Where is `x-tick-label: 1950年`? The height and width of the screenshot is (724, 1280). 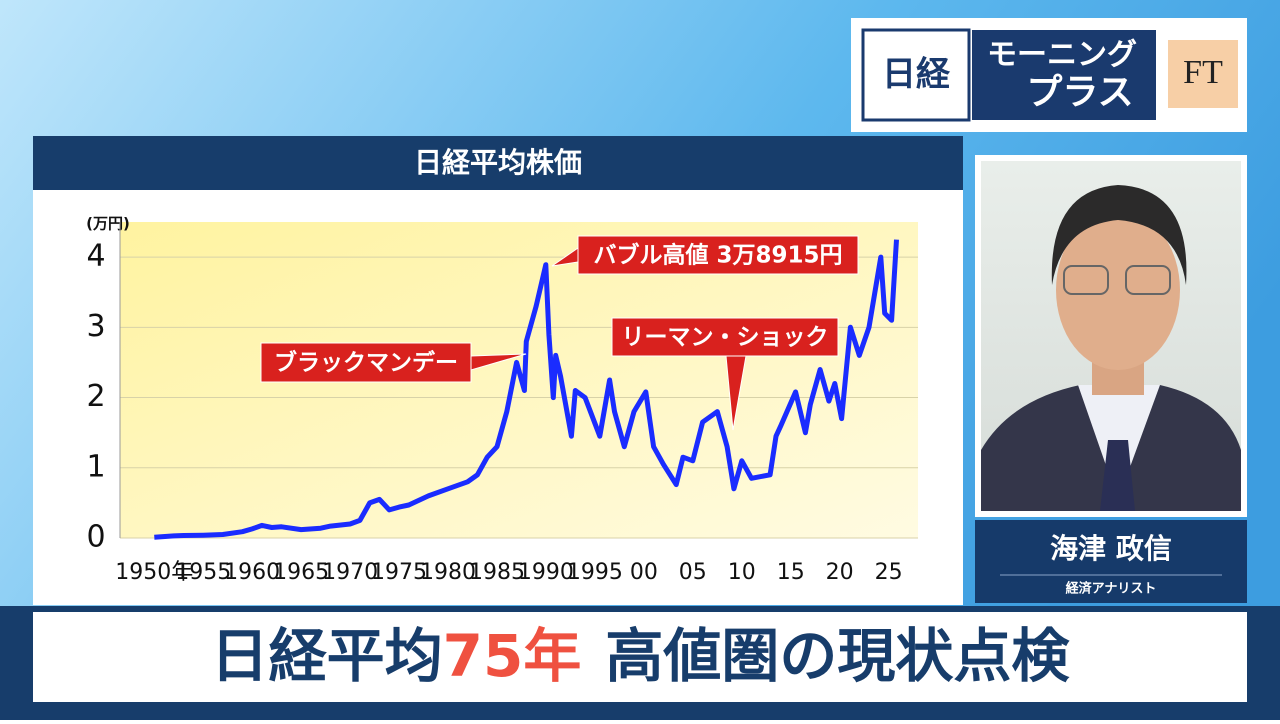 x-tick-label: 1950年 is located at coordinates (154, 572).